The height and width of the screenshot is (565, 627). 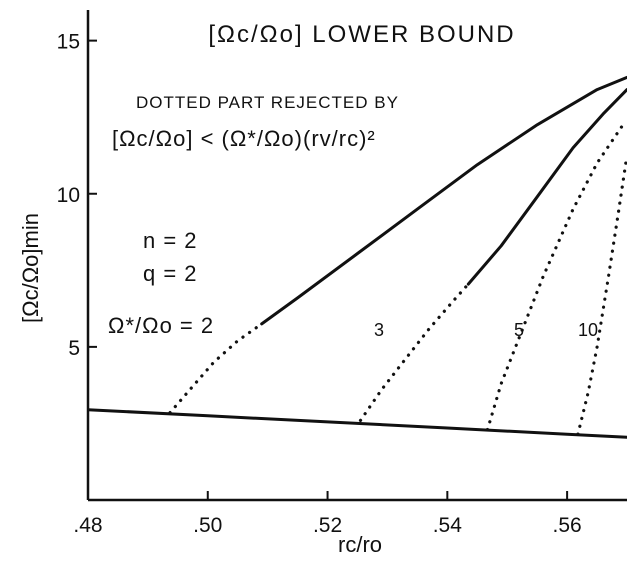 What do you see at coordinates (161, 325) in the screenshot?
I see `series-label-omega-2: Ω*/Ωo = 2` at bounding box center [161, 325].